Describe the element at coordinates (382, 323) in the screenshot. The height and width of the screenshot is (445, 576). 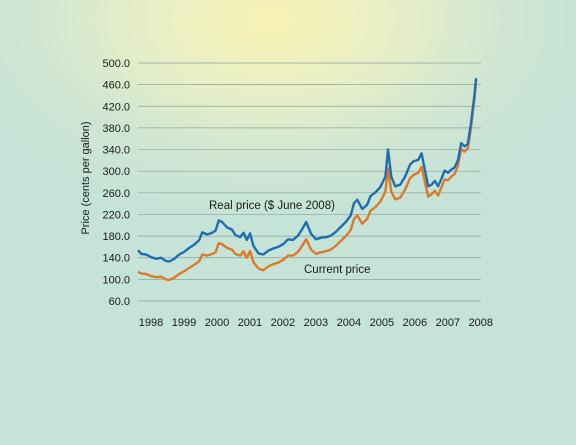
I see `x-tick-label: 2005` at that location.